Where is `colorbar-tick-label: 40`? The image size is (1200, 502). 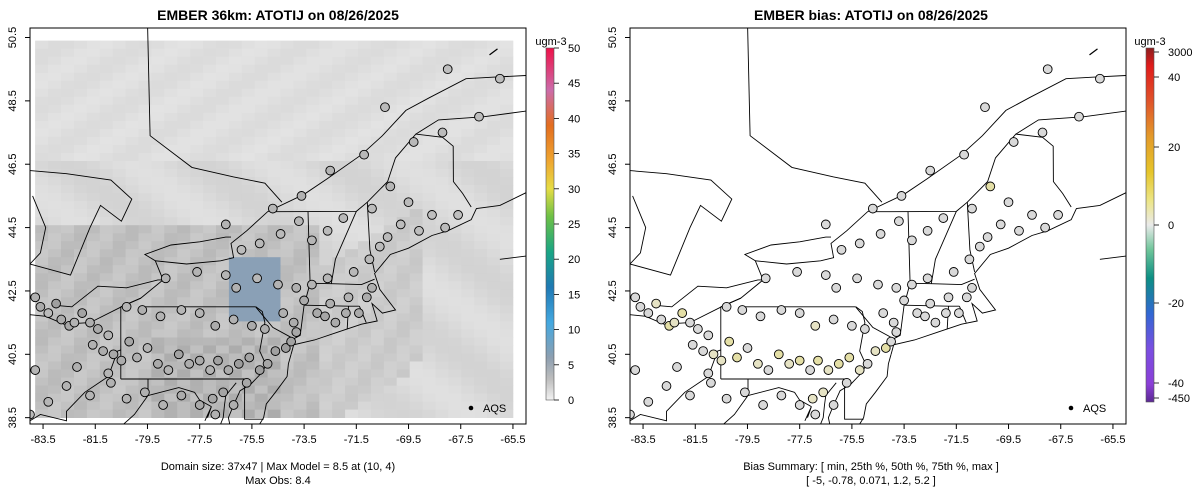 colorbar-tick-label: 40 is located at coordinates (1174, 78).